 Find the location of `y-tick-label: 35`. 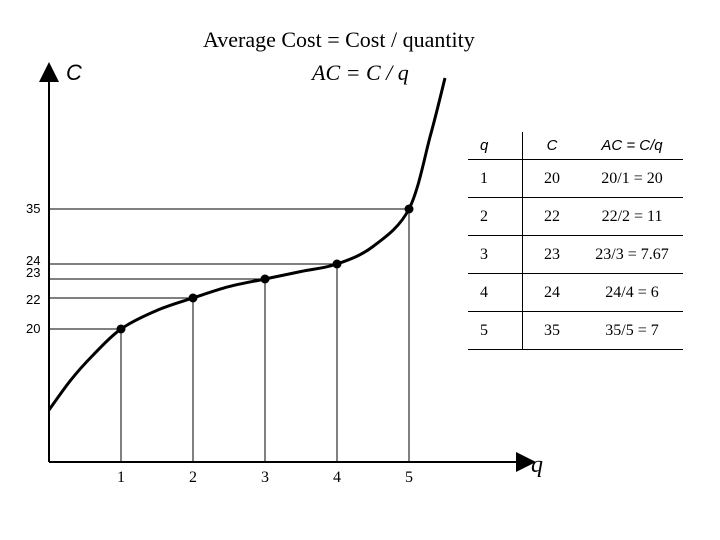

y-tick-label: 35 is located at coordinates (33, 208).